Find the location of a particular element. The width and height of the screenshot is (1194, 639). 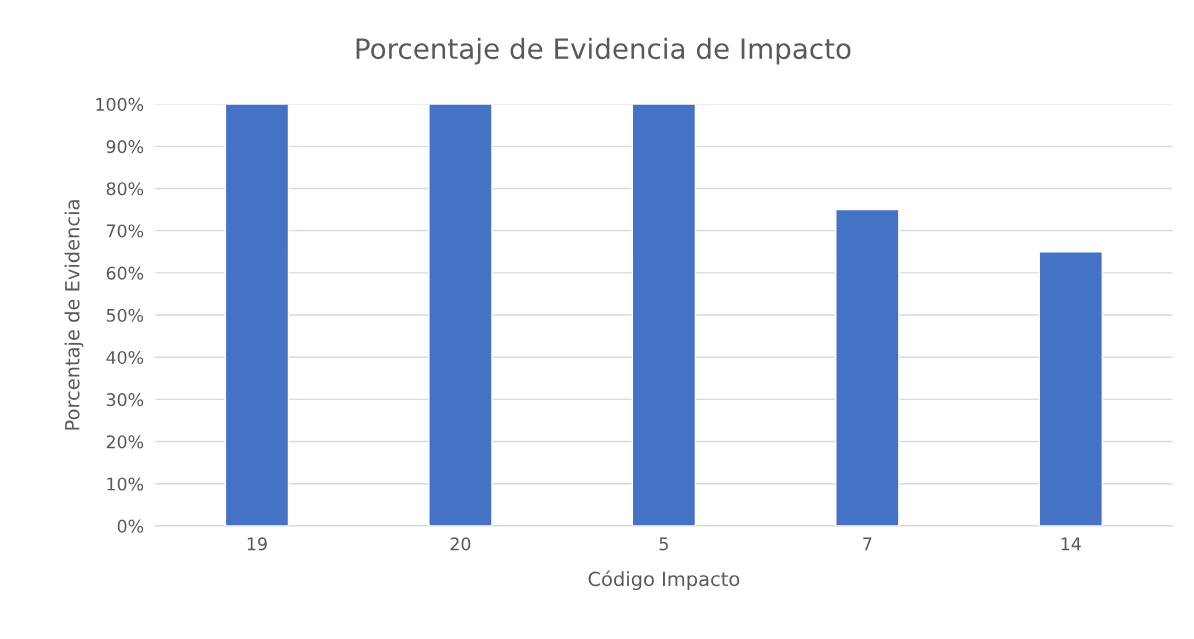

y-tick-label: 0% is located at coordinates (130, 526).